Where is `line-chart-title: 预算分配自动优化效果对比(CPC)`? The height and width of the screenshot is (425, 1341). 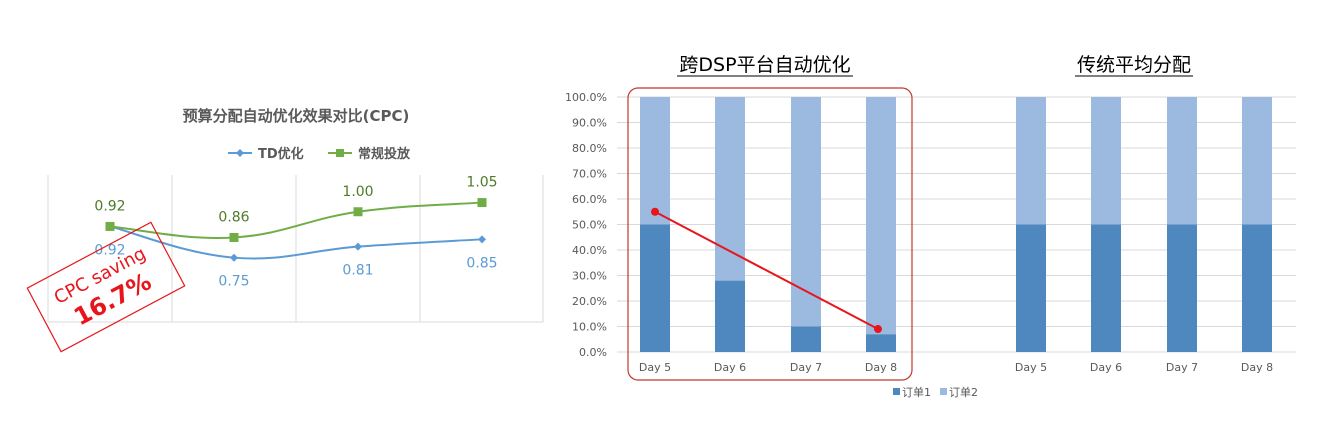 line-chart-title: 预算分配自动优化效果对比(CPC) is located at coordinates (296, 116).